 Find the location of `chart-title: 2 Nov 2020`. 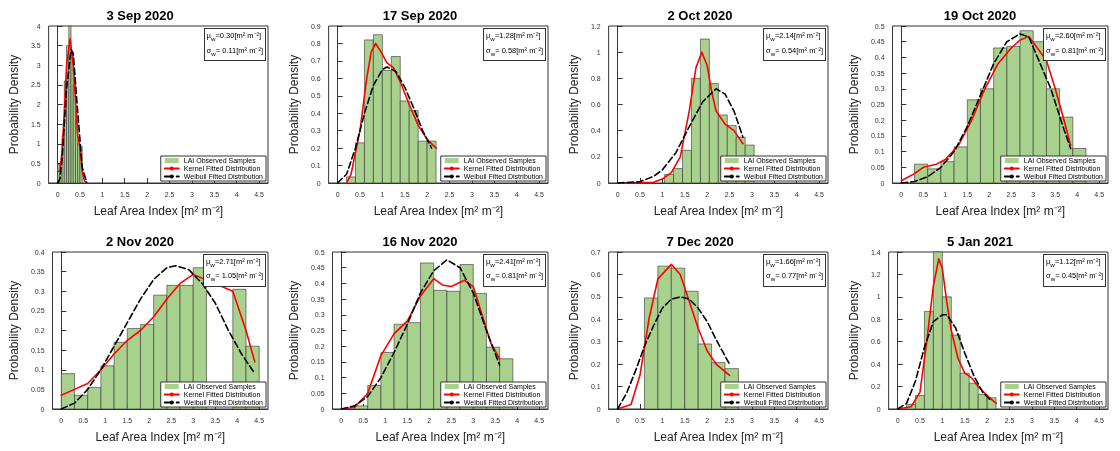

chart-title: 2 Nov 2020 is located at coordinates (140, 241).